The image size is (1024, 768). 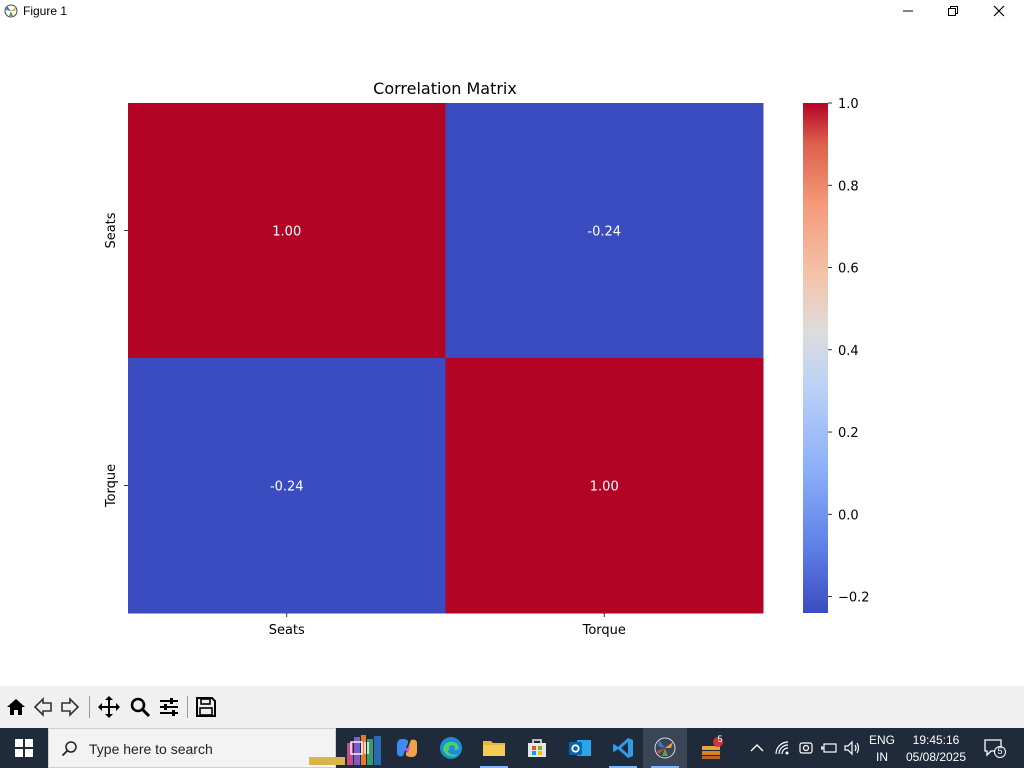 I want to click on search-placeholder: Type here to search, so click(x=151, y=749).